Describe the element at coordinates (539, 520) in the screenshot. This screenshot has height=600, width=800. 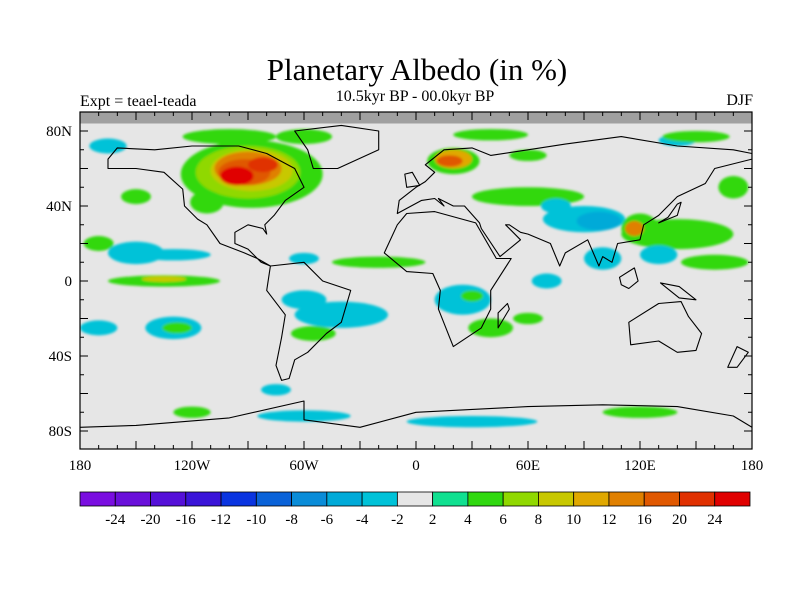
I see `colorbar-label: 8` at that location.